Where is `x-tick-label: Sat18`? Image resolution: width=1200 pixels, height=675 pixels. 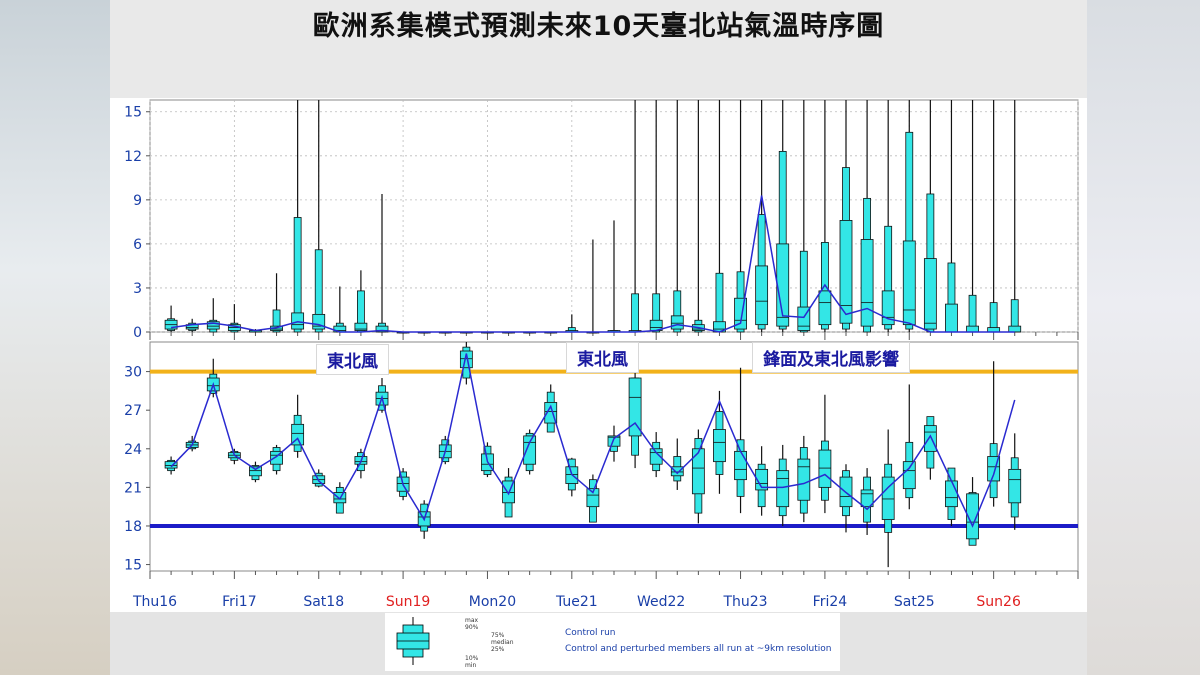 x-tick-label: Sat18 is located at coordinates (323, 602).